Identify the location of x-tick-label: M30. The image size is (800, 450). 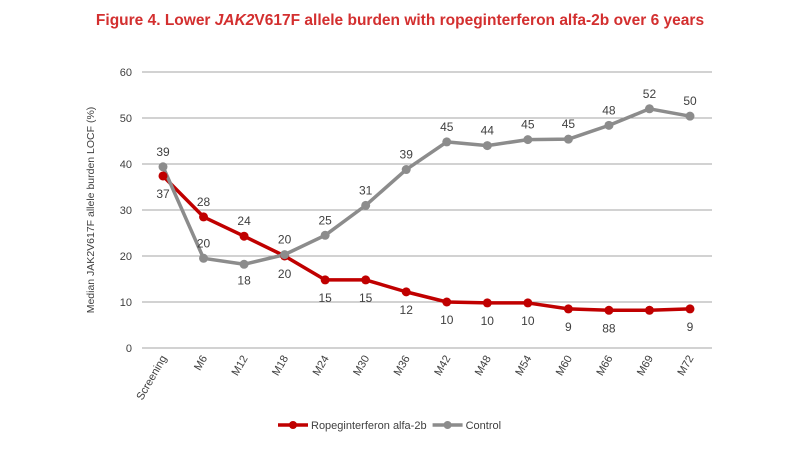
(361, 366).